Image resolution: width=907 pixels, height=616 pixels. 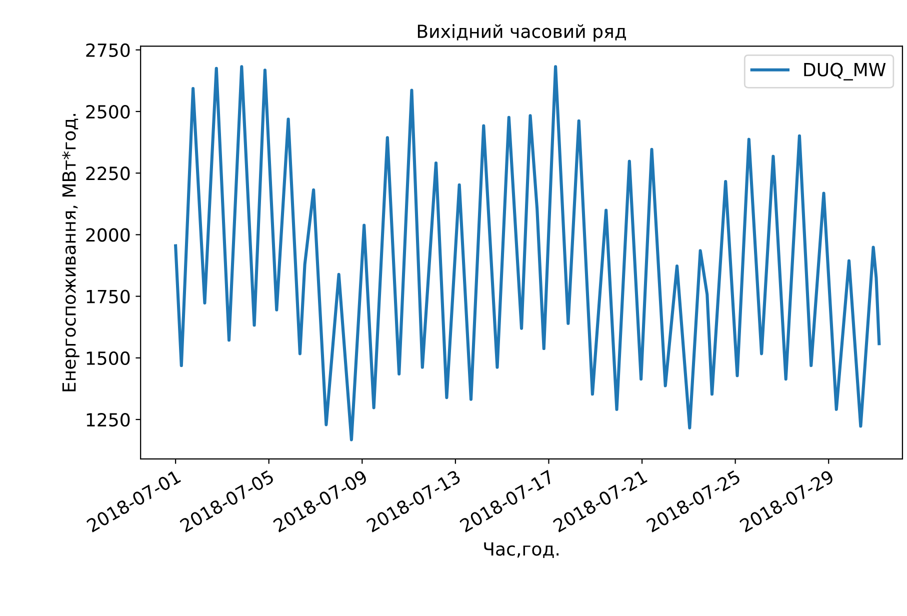 I want to click on y-tick-label: 2250, so click(x=108, y=173).